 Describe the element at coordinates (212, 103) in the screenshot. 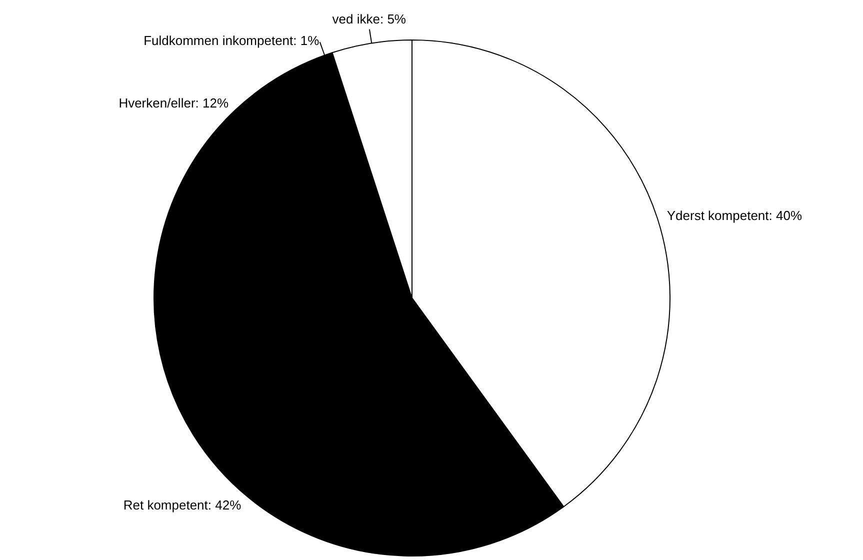

I see `data-label: : 12%` at that location.